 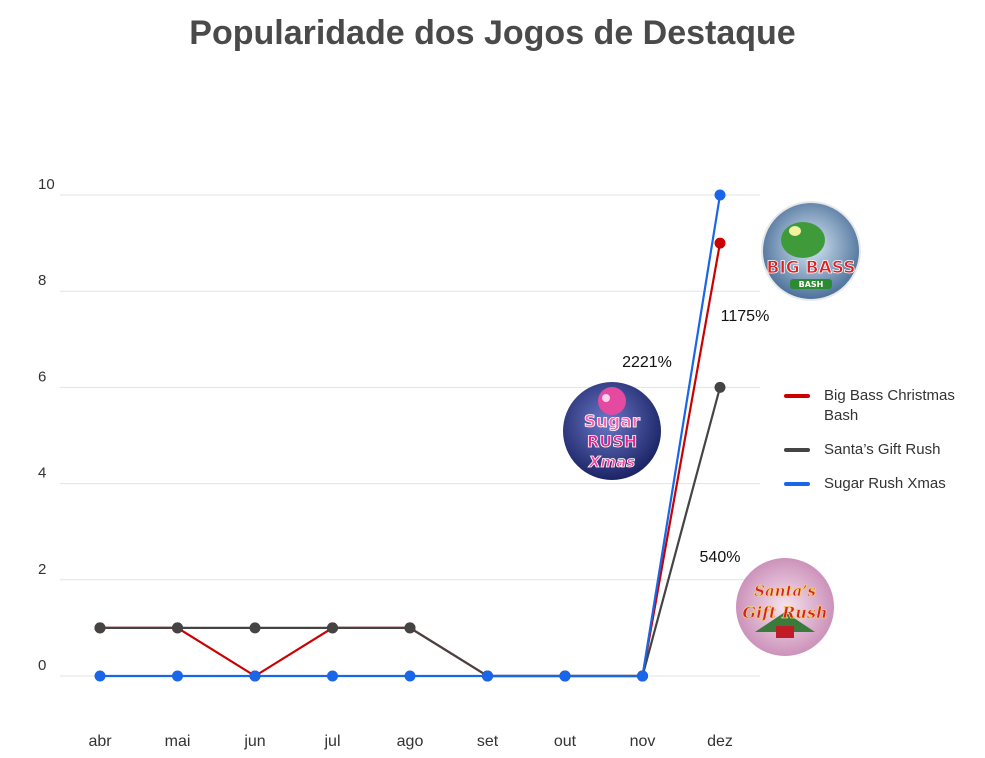 I want to click on annotation-big-bass: 1175%, so click(x=745, y=316).